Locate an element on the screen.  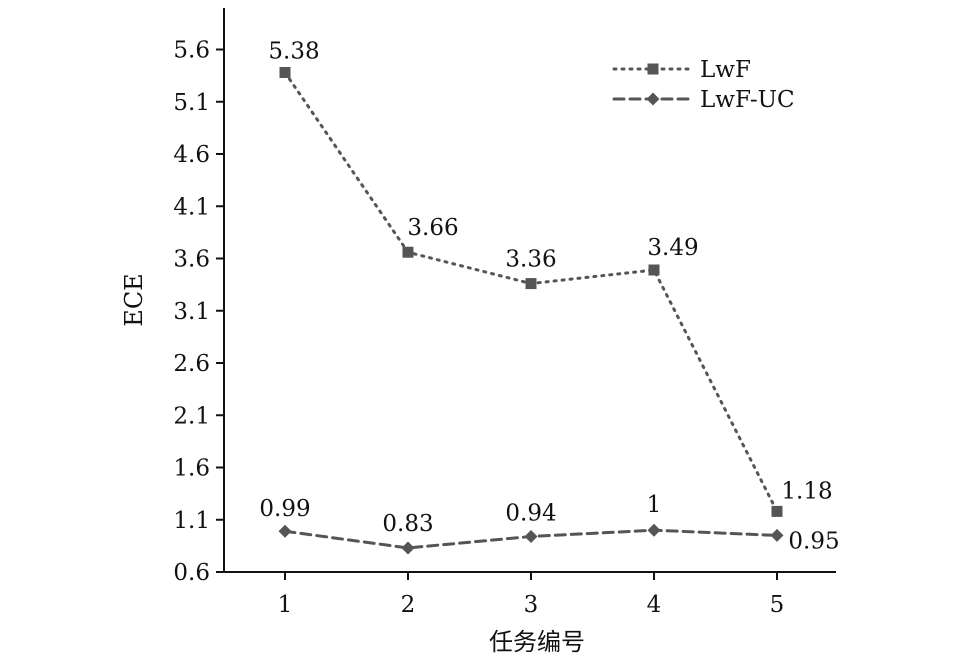
y-tick-label: 0.6 is located at coordinates (191, 573).